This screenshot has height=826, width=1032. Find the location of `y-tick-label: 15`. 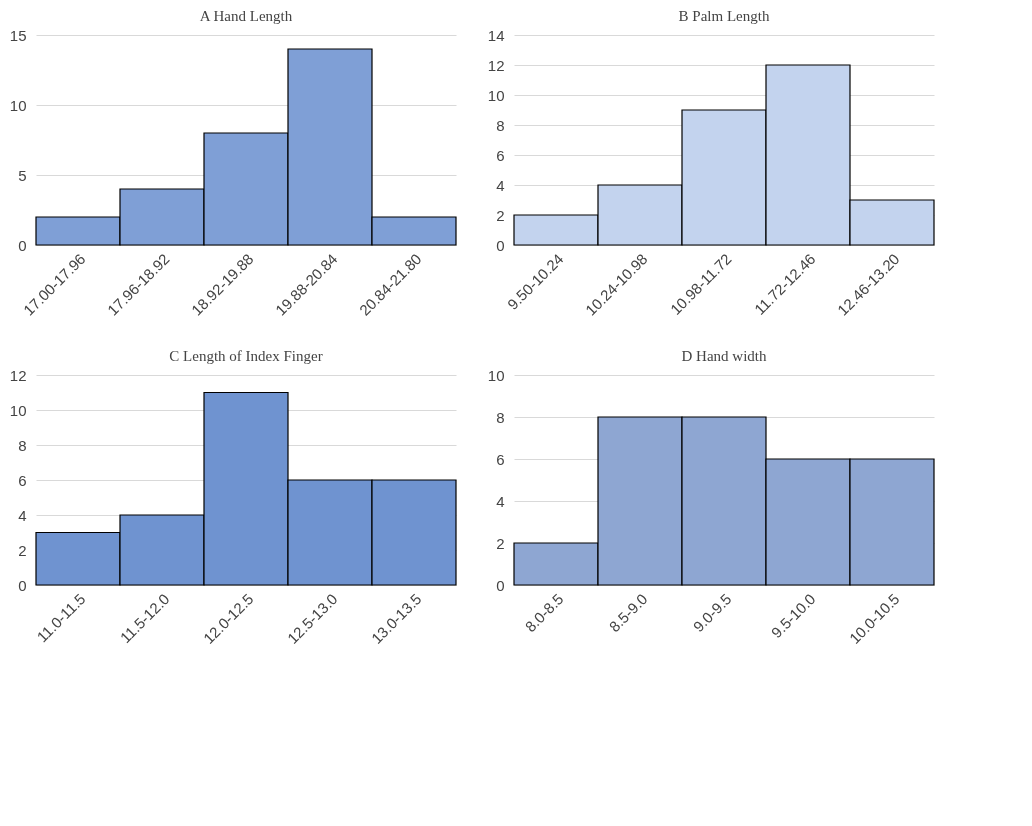

y-tick-label: 15 is located at coordinates (18, 35).